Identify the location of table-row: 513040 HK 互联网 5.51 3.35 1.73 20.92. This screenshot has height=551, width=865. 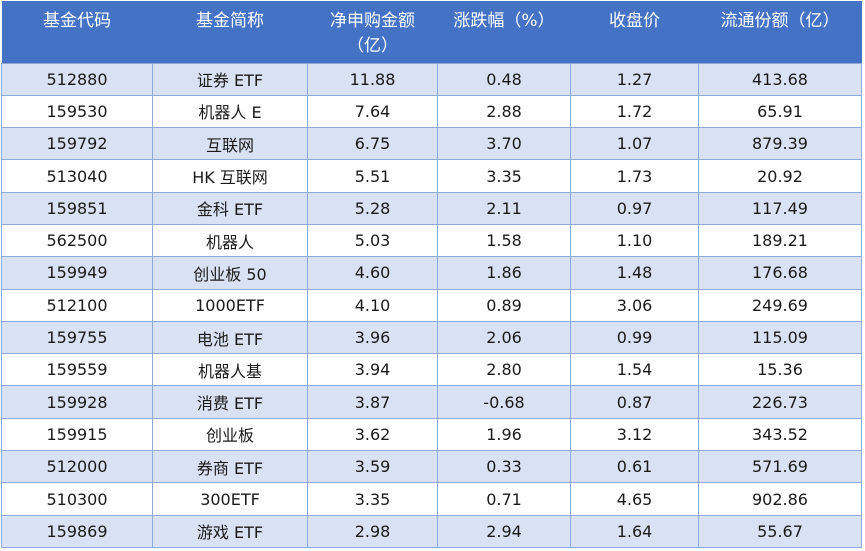
(431, 176).